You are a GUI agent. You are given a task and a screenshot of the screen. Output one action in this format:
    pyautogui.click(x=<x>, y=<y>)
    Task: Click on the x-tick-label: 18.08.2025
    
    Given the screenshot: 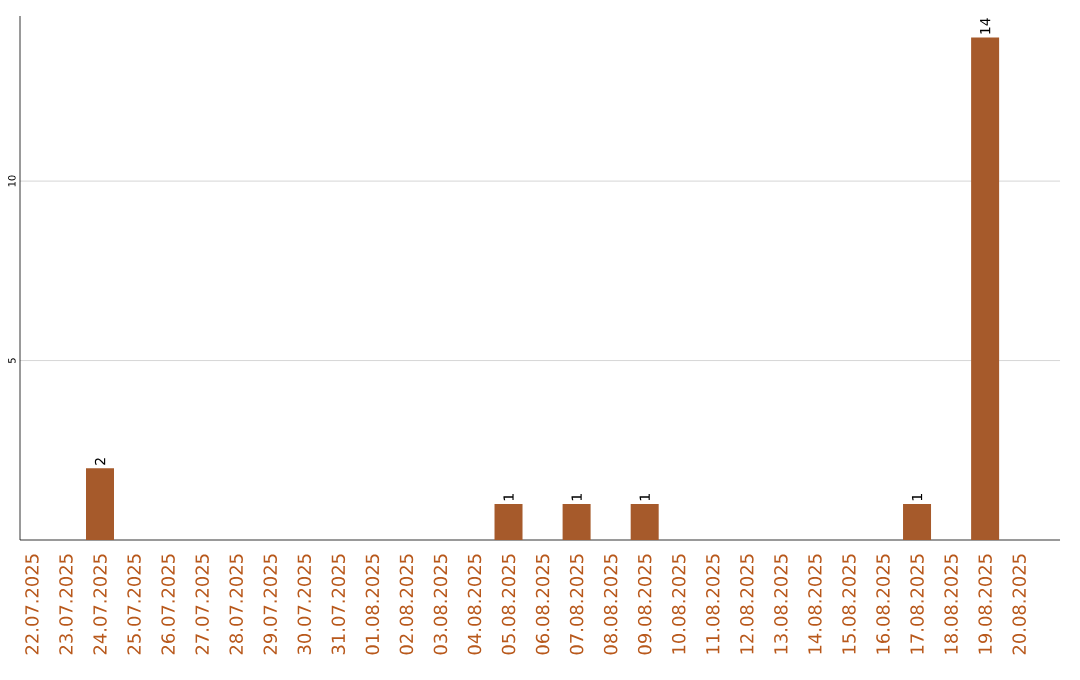 What is the action you would take?
    pyautogui.click(x=951, y=604)
    